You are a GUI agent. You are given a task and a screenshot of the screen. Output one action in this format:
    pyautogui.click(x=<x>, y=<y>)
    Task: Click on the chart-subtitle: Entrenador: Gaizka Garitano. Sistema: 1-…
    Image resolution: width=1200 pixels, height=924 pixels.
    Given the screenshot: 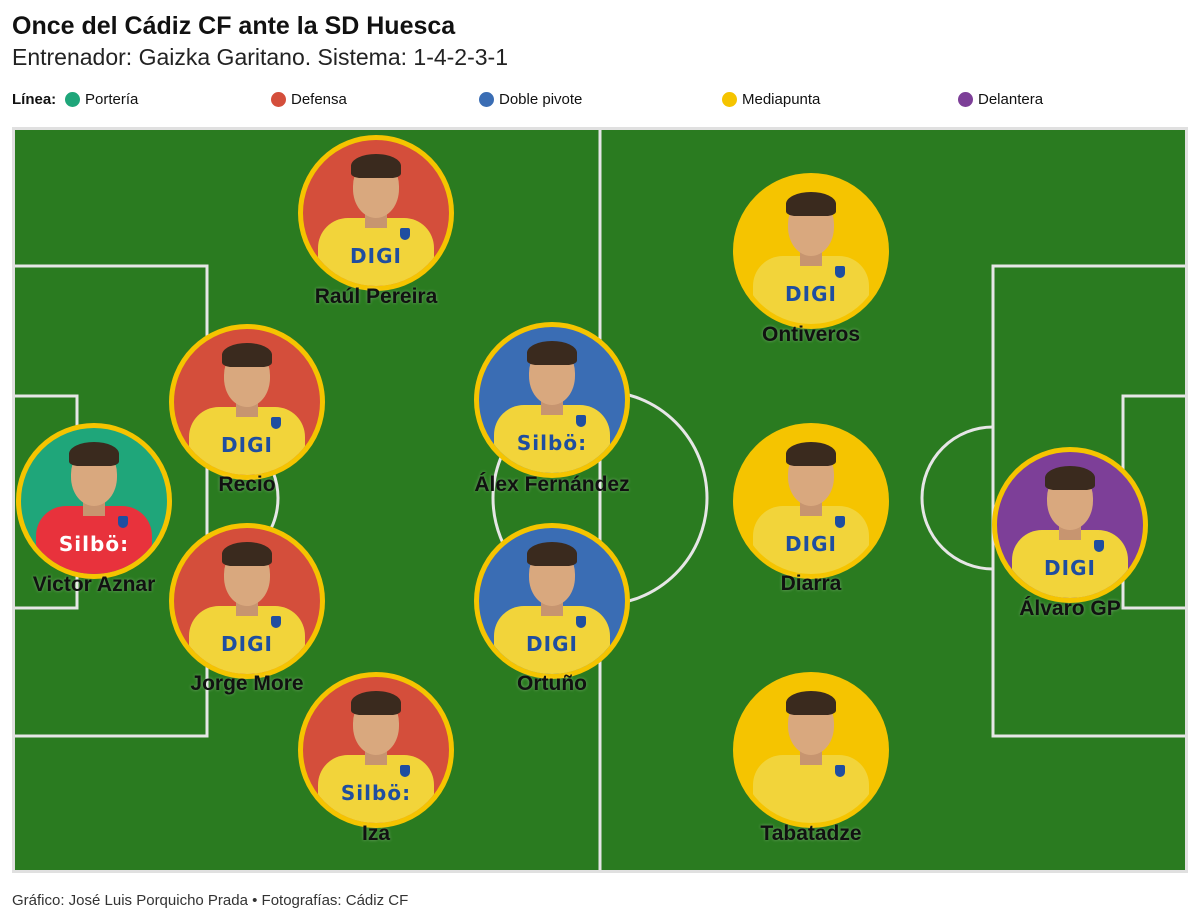 What is the action you would take?
    pyautogui.click(x=260, y=57)
    